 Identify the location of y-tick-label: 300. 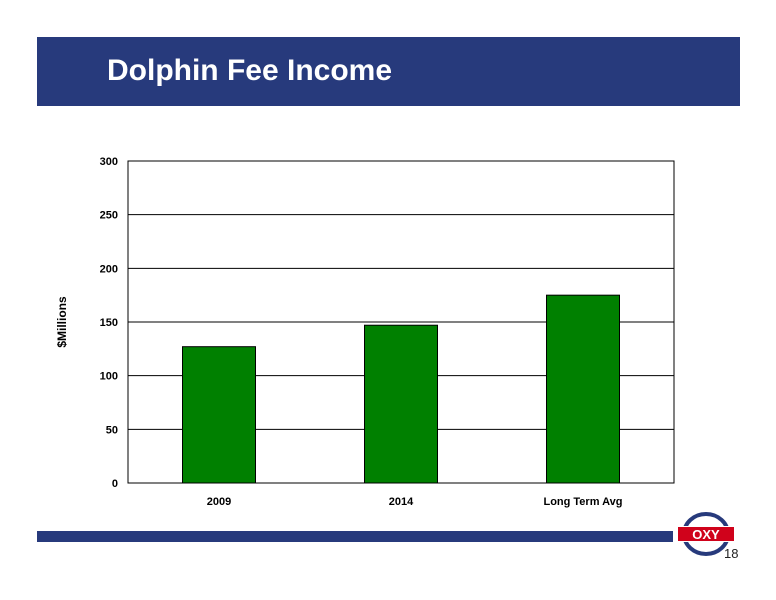
(109, 162).